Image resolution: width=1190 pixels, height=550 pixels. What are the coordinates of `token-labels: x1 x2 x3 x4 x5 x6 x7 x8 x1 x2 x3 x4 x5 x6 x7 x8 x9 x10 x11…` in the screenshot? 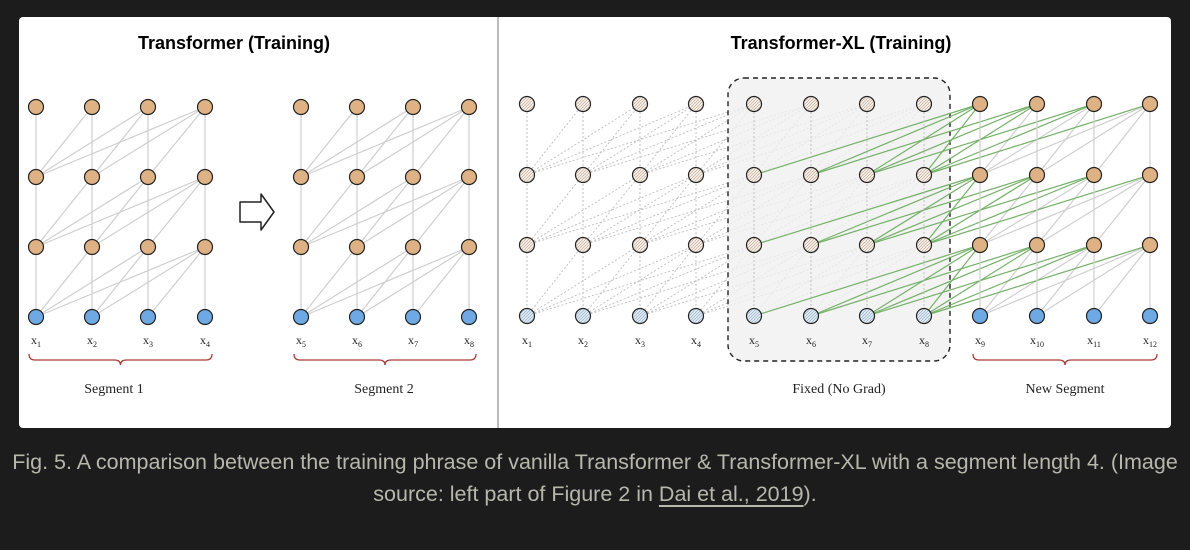 It's located at (594, 341).